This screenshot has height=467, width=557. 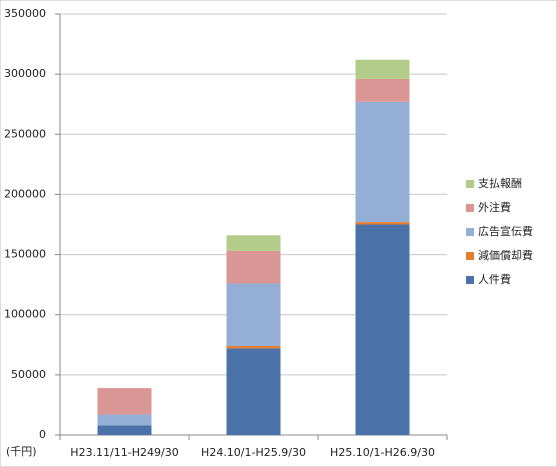 What do you see at coordinates (21, 451) in the screenshot?
I see `unit-label: (千円)` at bounding box center [21, 451].